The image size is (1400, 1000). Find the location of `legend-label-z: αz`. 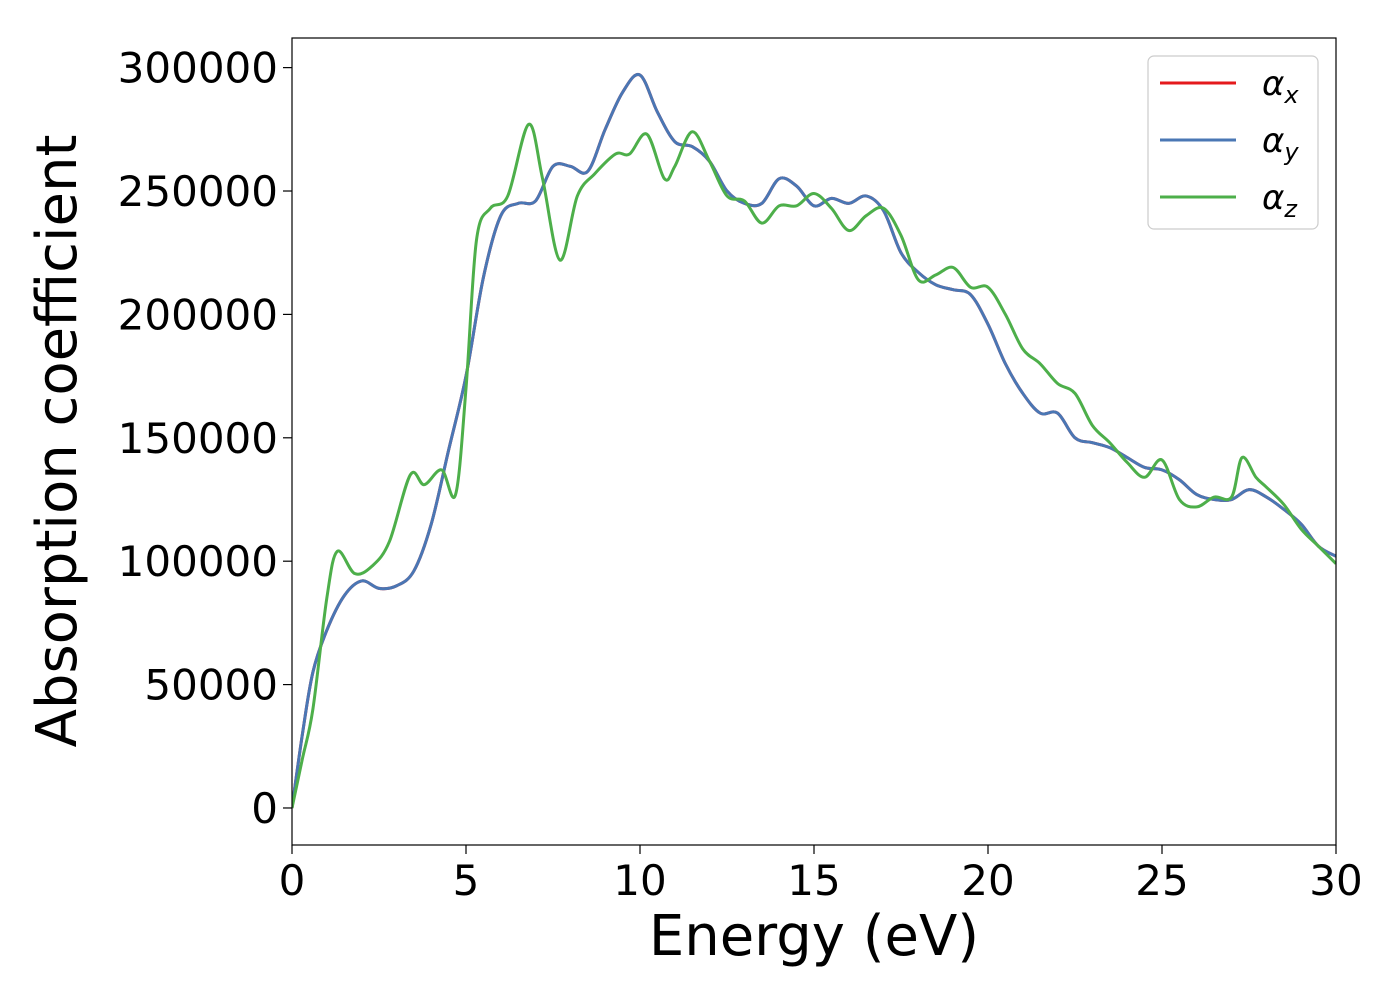

legend-label-z: αz is located at coordinates (1280, 200).